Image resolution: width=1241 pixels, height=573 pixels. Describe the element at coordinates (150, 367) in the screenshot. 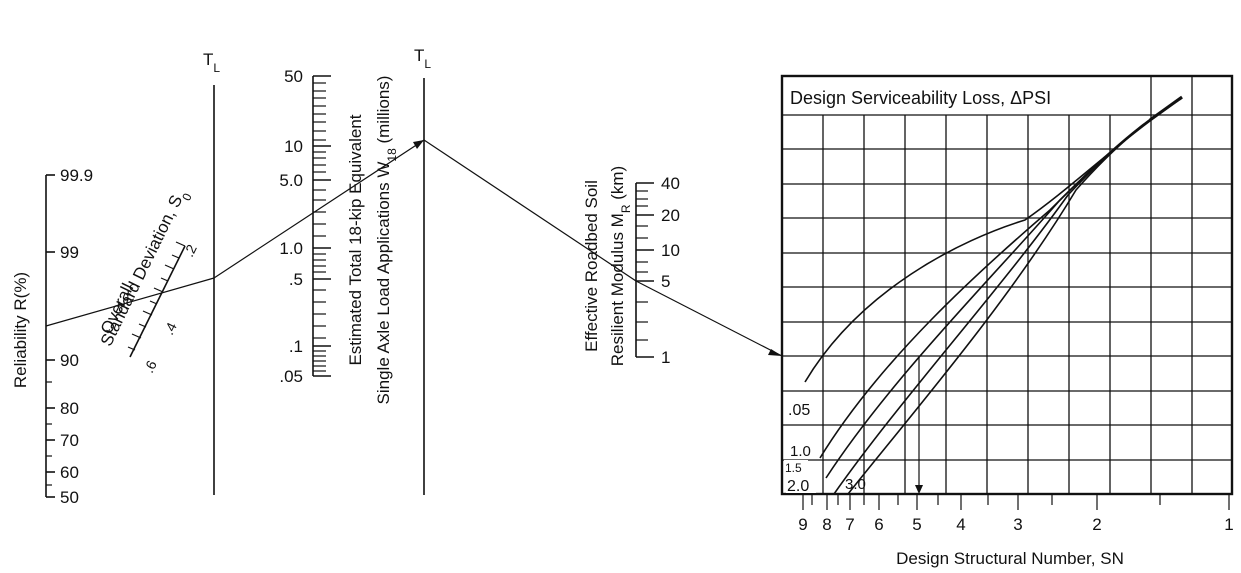

I see `std-dev-tick-label: .6` at that location.